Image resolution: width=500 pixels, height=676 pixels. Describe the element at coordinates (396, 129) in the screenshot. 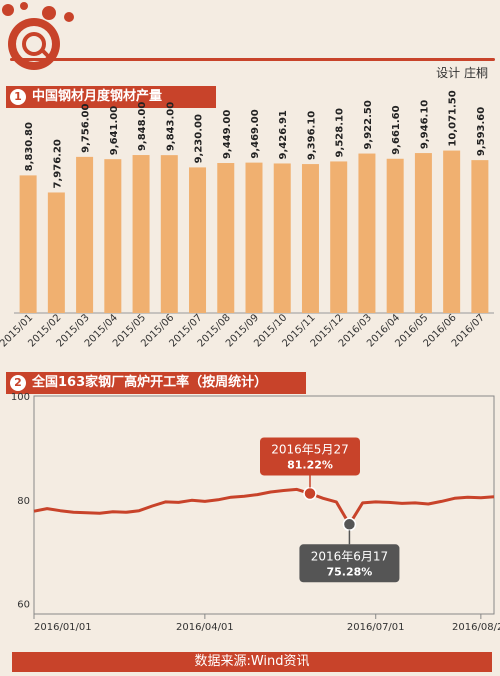

I see `bar-value-label: 9,661.60` at that location.